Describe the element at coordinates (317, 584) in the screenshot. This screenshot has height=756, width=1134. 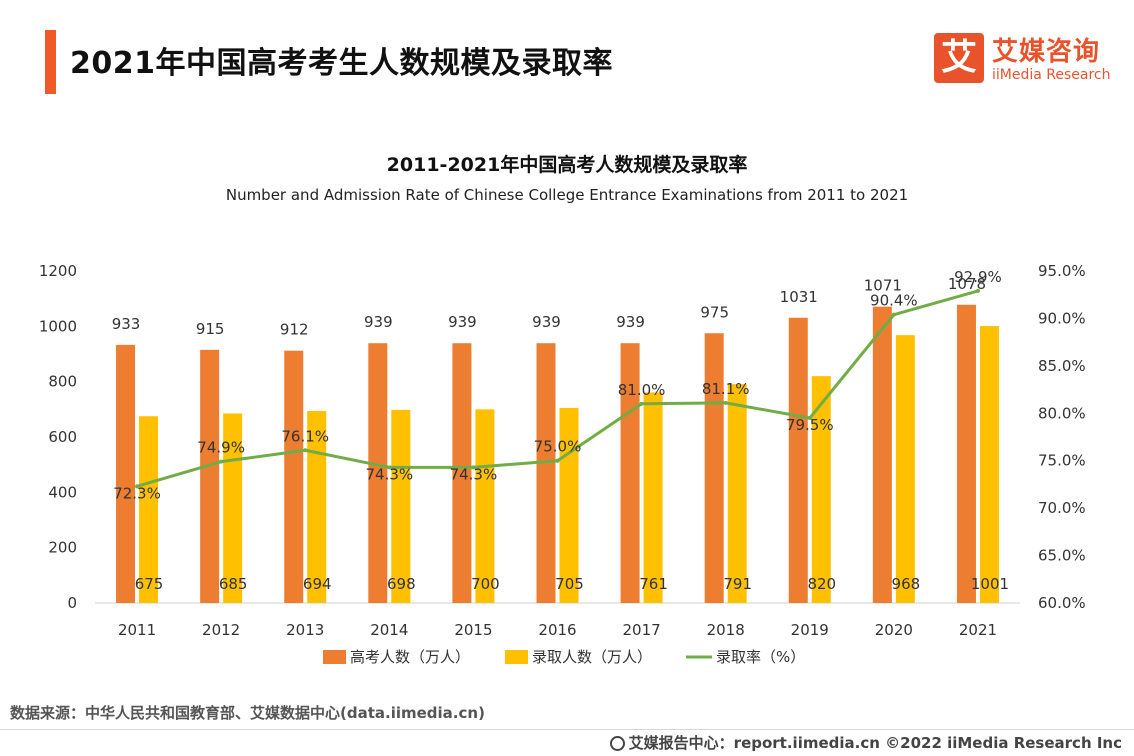
I see `bar-admitted-label: 694` at that location.